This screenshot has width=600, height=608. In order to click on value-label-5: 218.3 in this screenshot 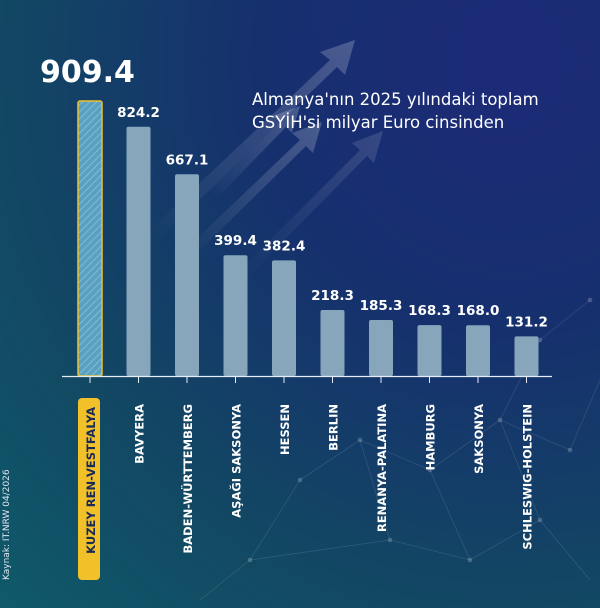, I will do `click(332, 296)`.